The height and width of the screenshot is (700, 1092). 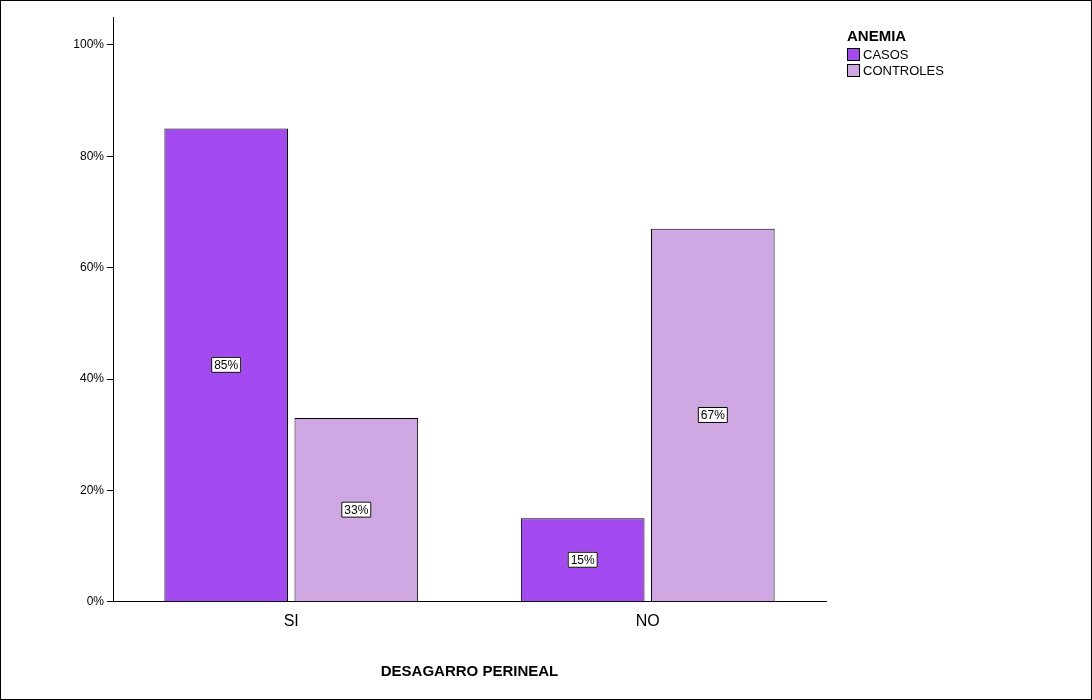 I want to click on legend-title: ANEMIA, so click(x=877, y=35).